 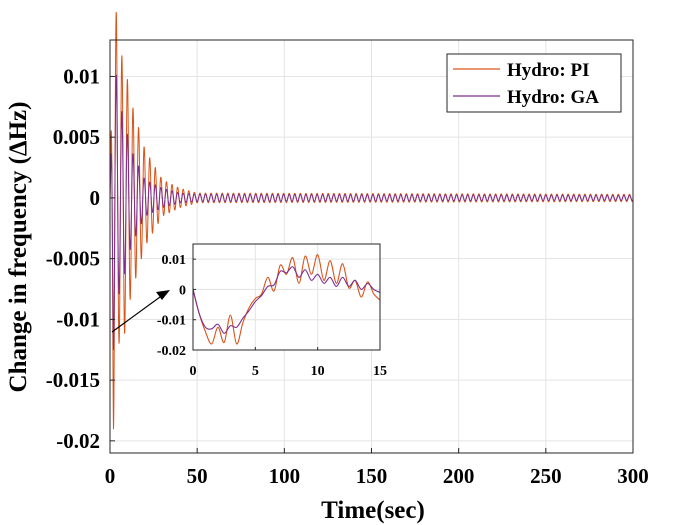 I want to click on legend: Hydro: PI Hydro: GA, so click(x=534, y=83).